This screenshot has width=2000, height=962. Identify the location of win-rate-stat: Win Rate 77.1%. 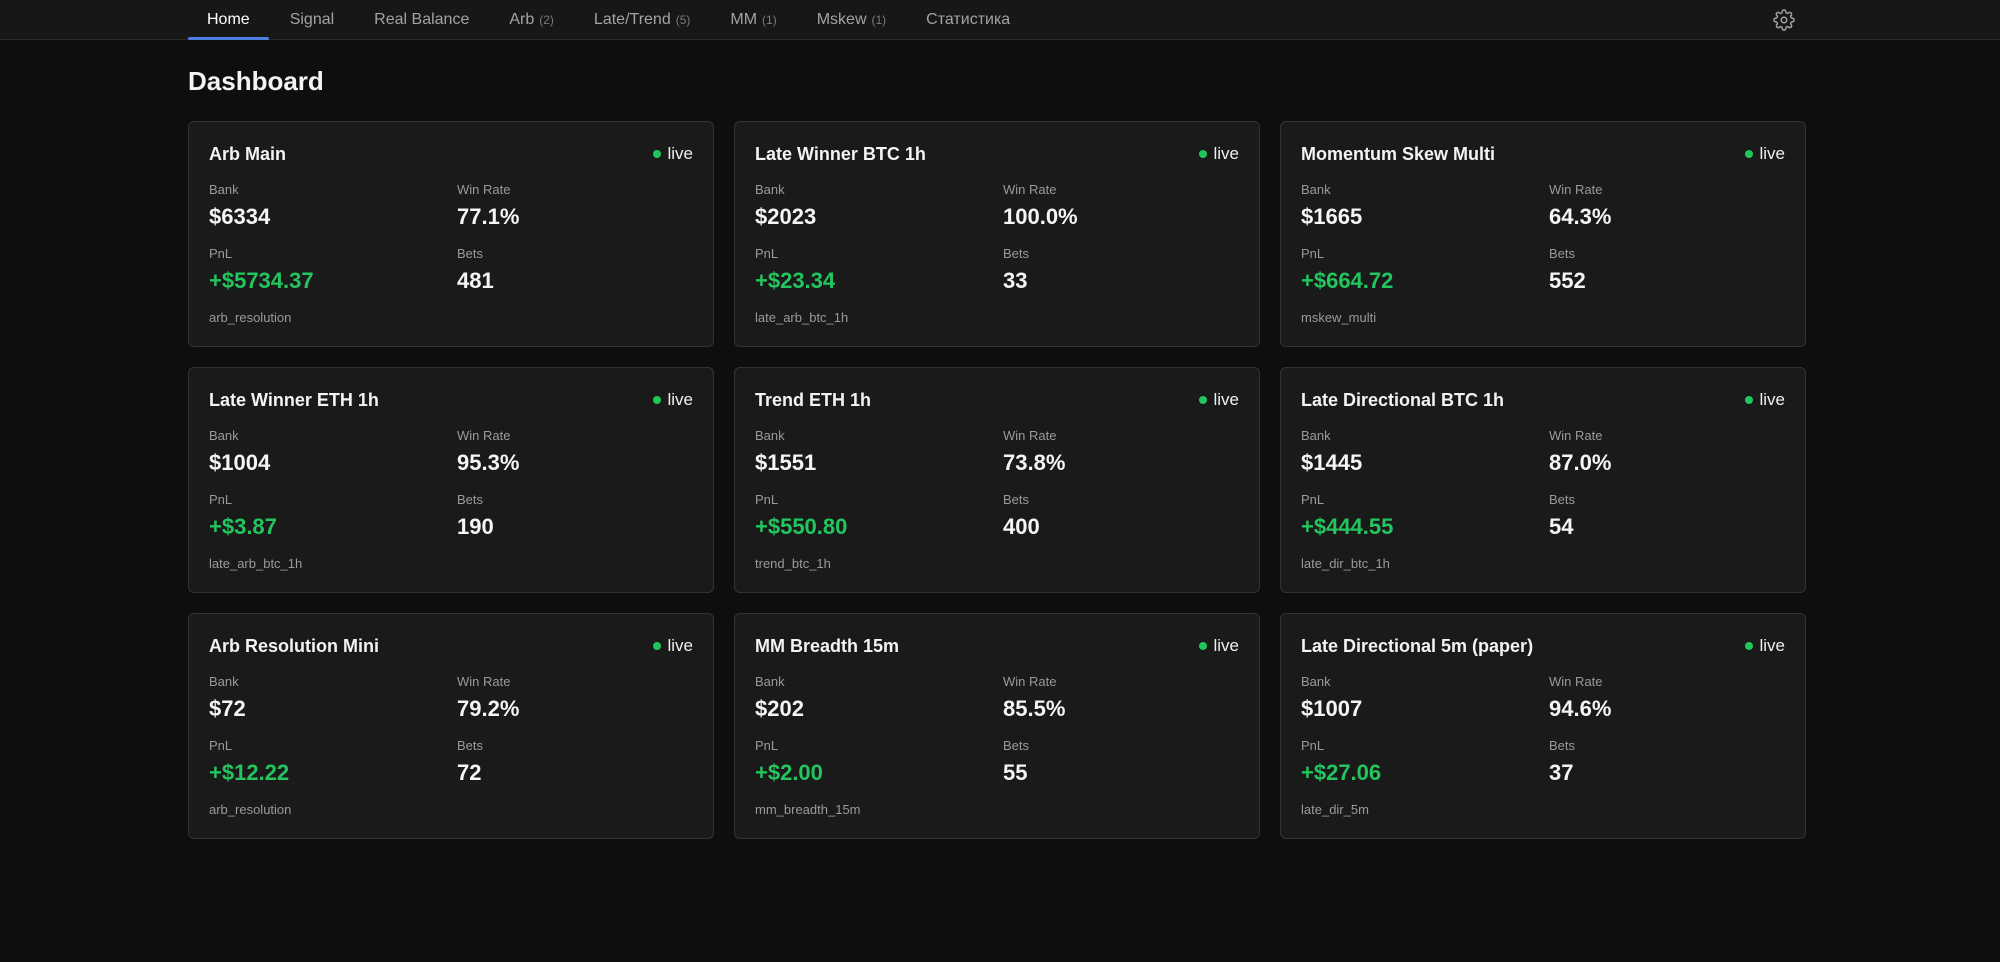
(488, 206).